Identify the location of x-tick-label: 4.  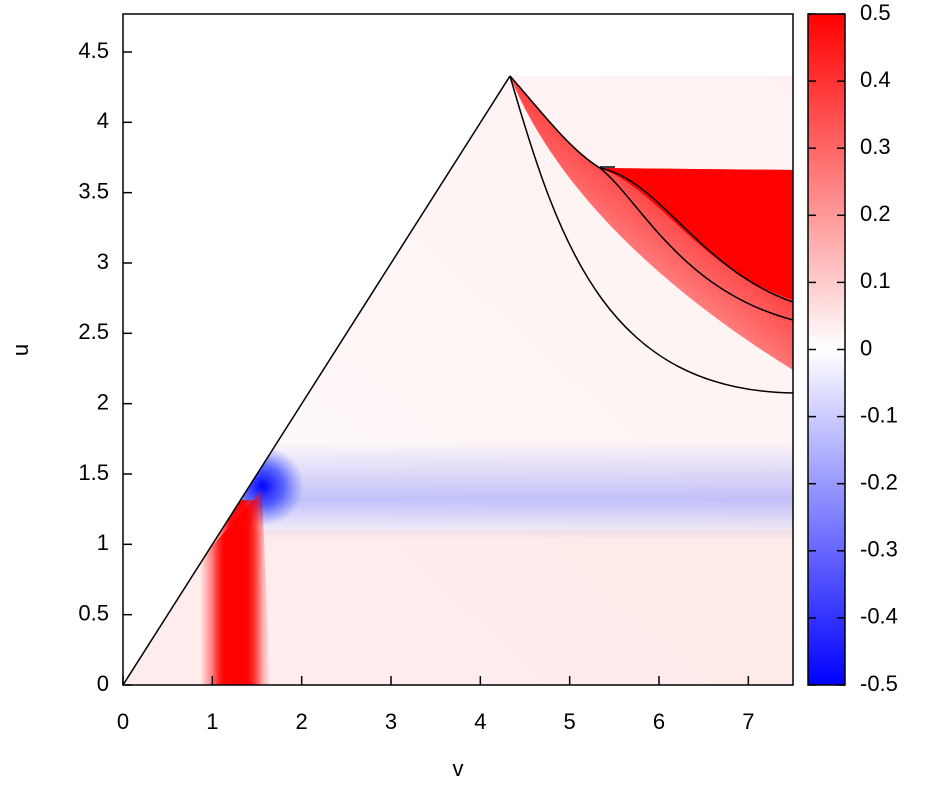
(480, 721).